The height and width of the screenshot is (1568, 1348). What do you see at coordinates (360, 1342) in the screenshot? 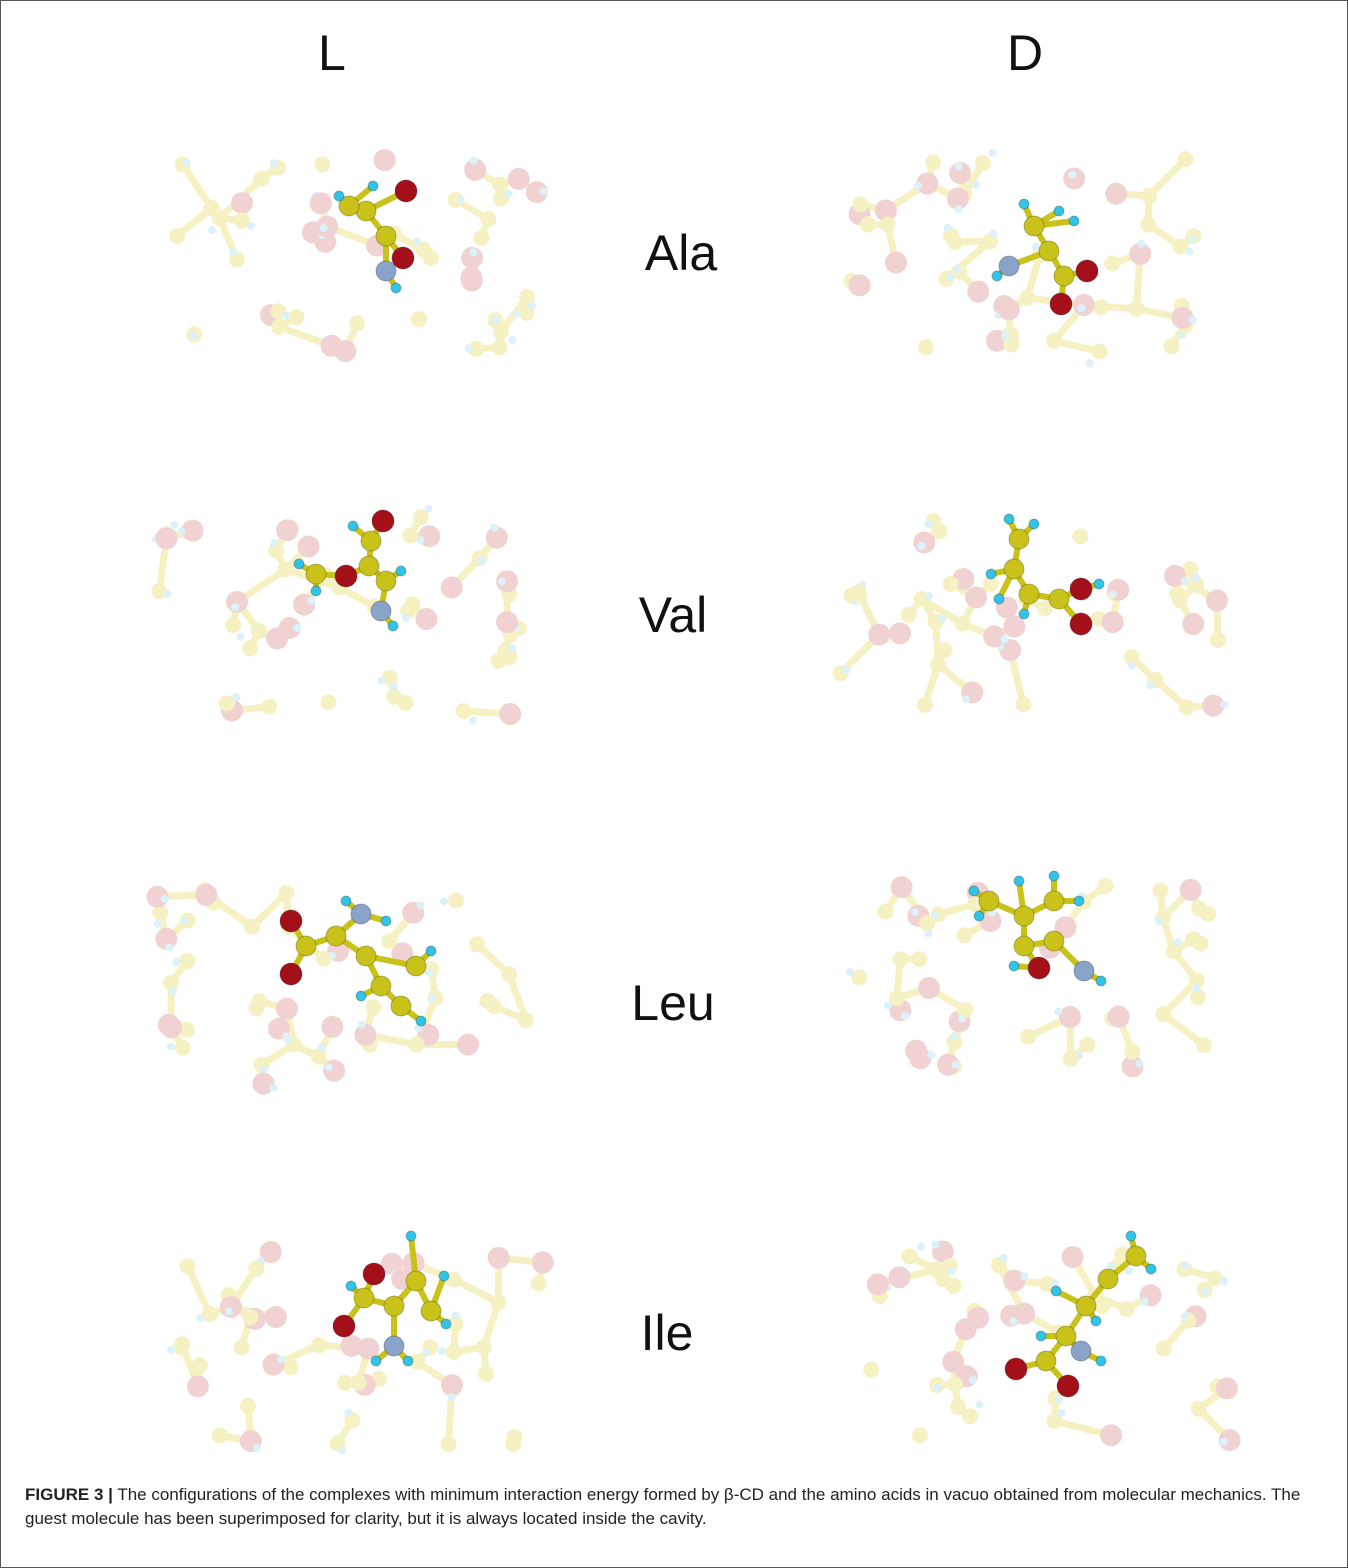
I see `molecule-render-l-ile` at bounding box center [360, 1342].